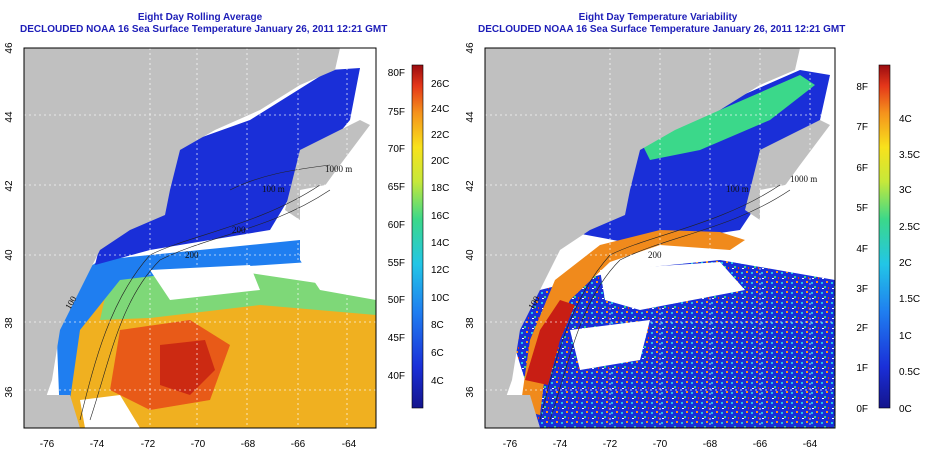 This screenshot has width=950, height=475. Describe the element at coordinates (862, 168) in the screenshot. I see `colorbar-f-label: 6F` at that location.